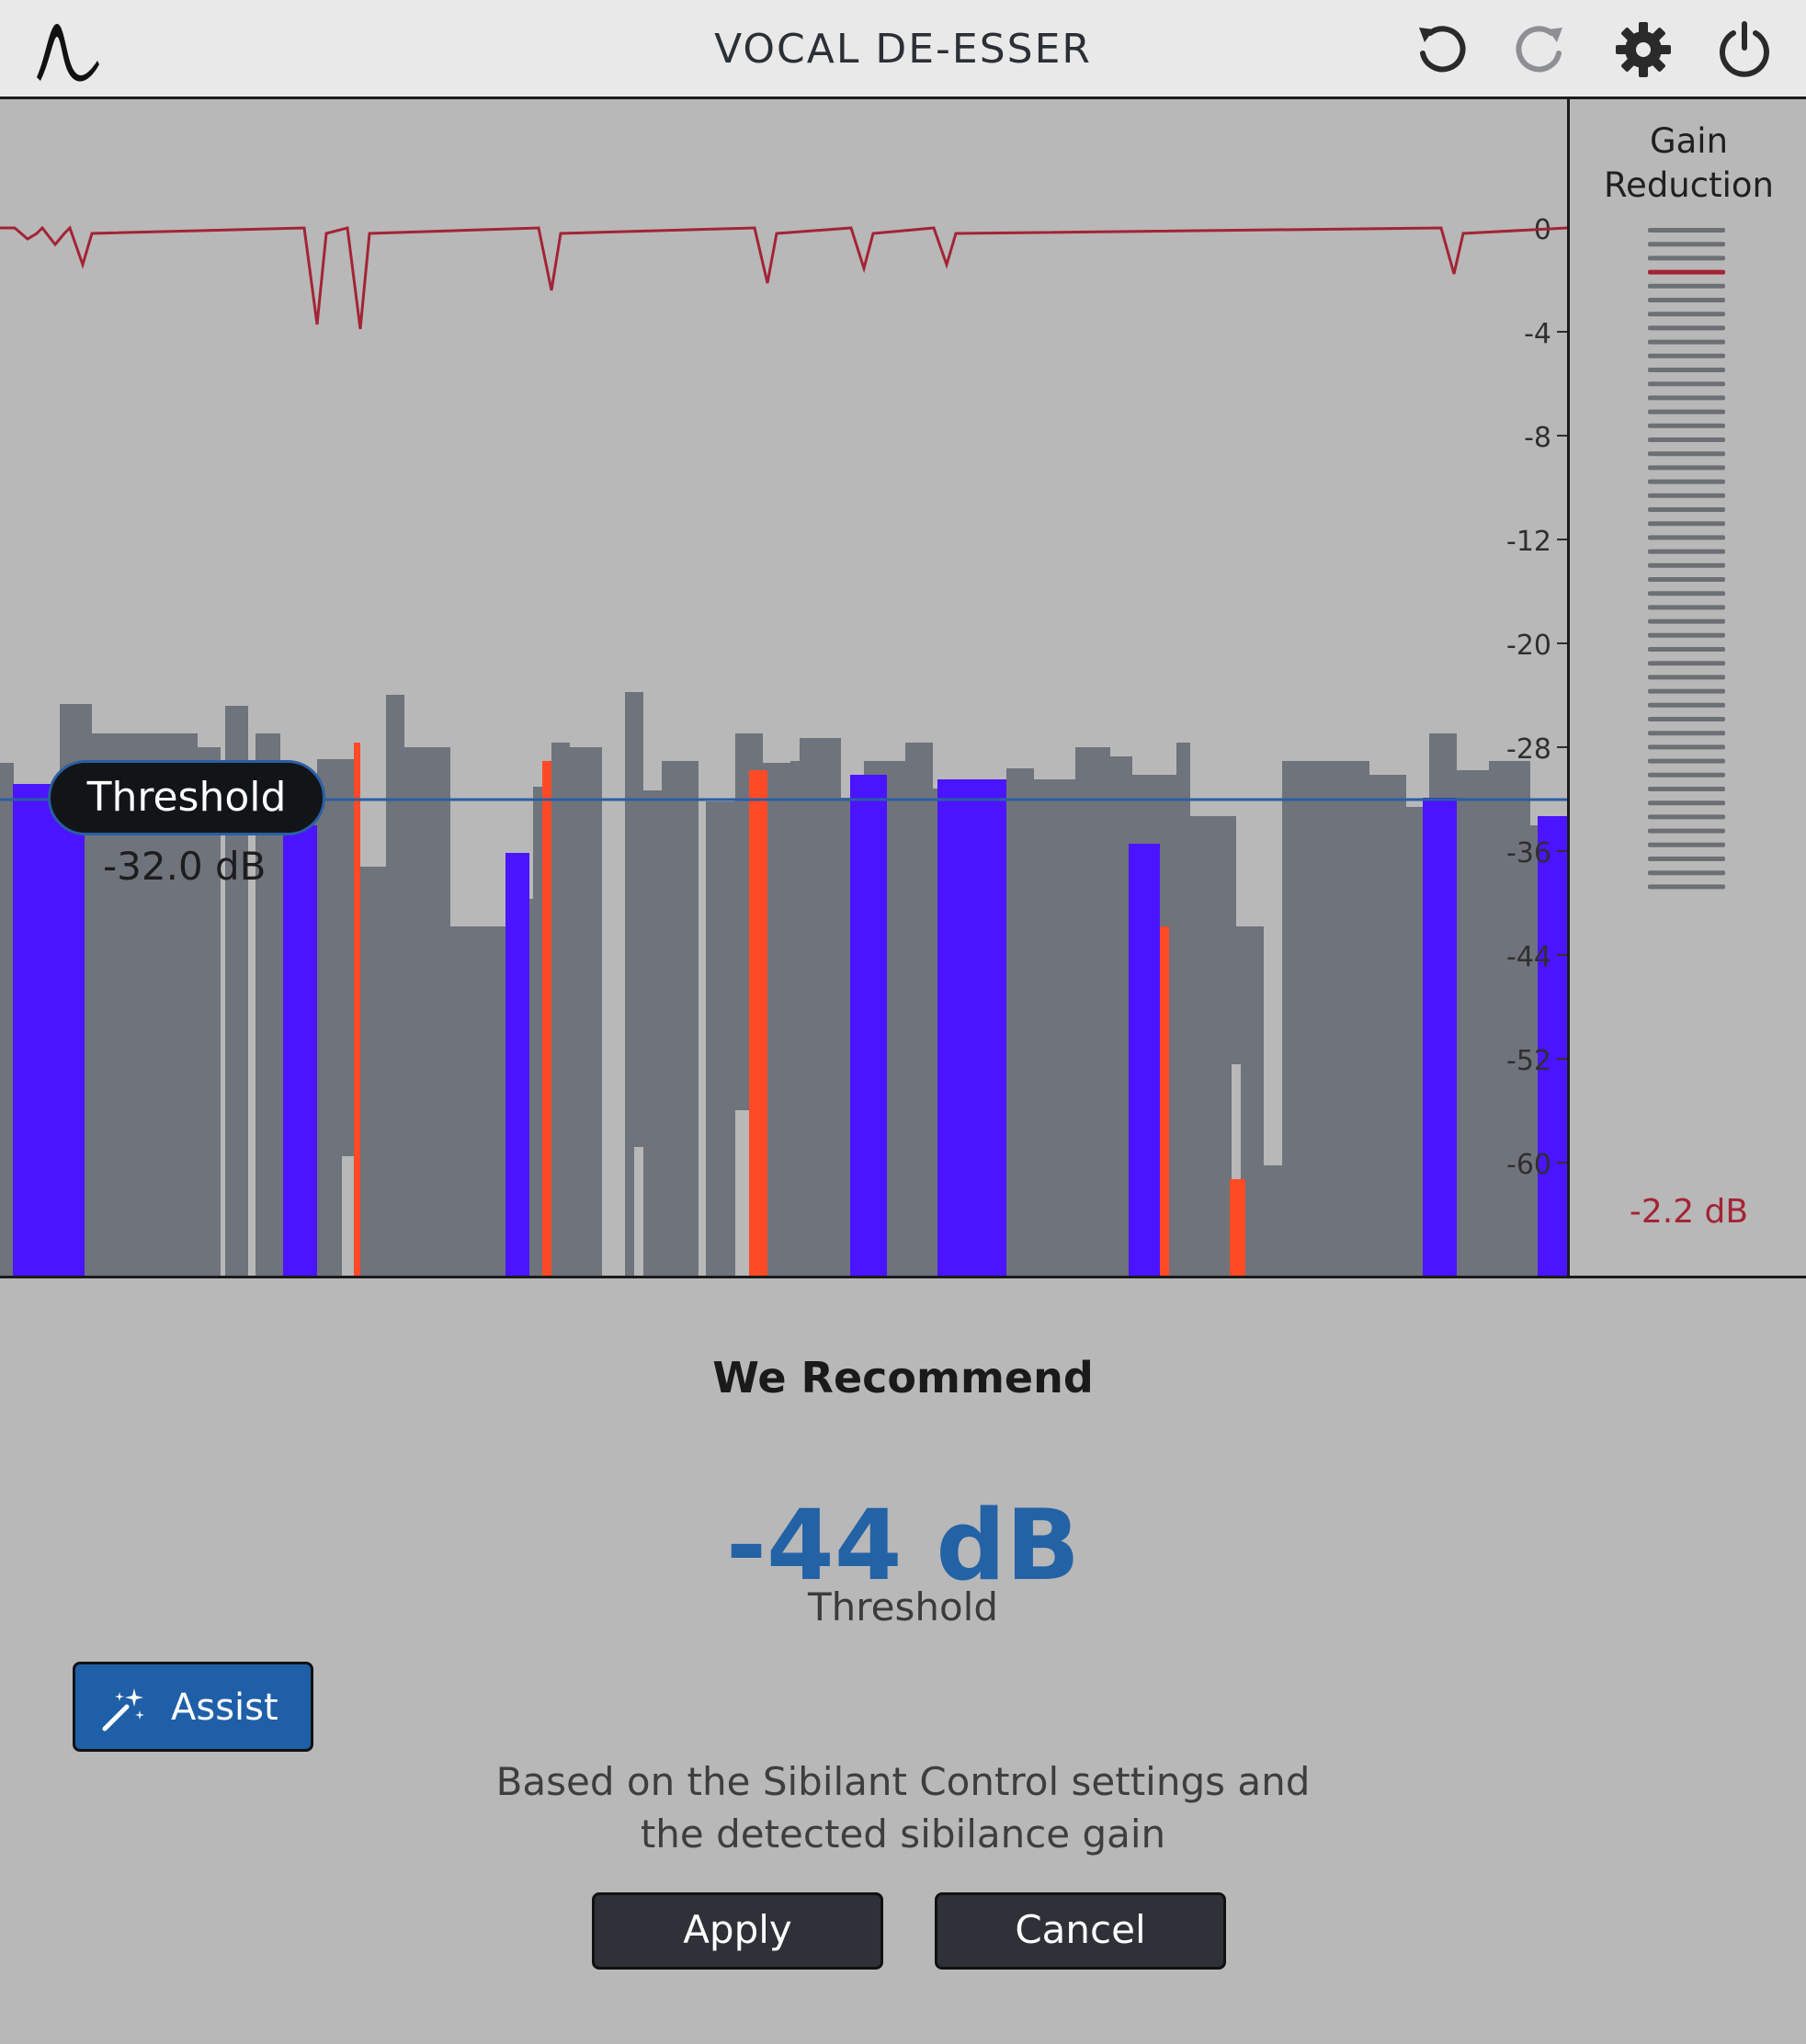  I want to click on undo-icon, so click(1441, 49).